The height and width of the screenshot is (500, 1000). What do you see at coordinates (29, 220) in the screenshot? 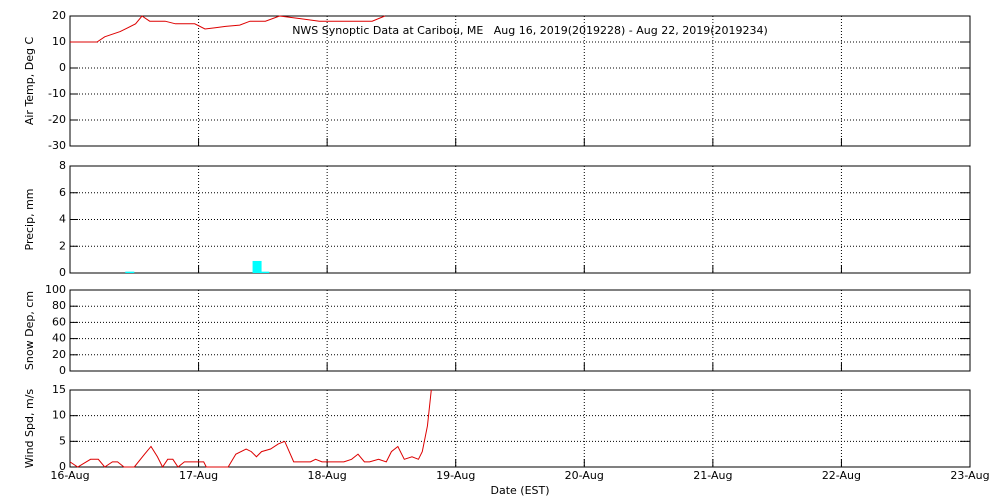
I see `y-axis-label: Precip, mm` at bounding box center [29, 220].